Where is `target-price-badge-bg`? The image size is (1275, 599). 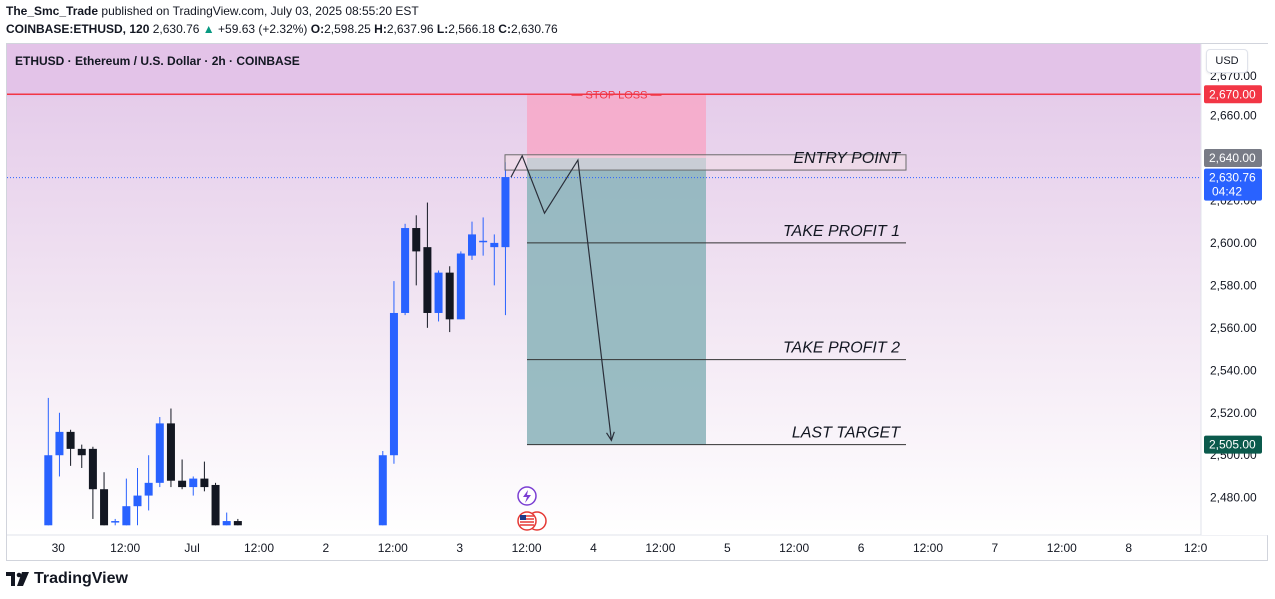
target-price-badge-bg is located at coordinates (1233, 444).